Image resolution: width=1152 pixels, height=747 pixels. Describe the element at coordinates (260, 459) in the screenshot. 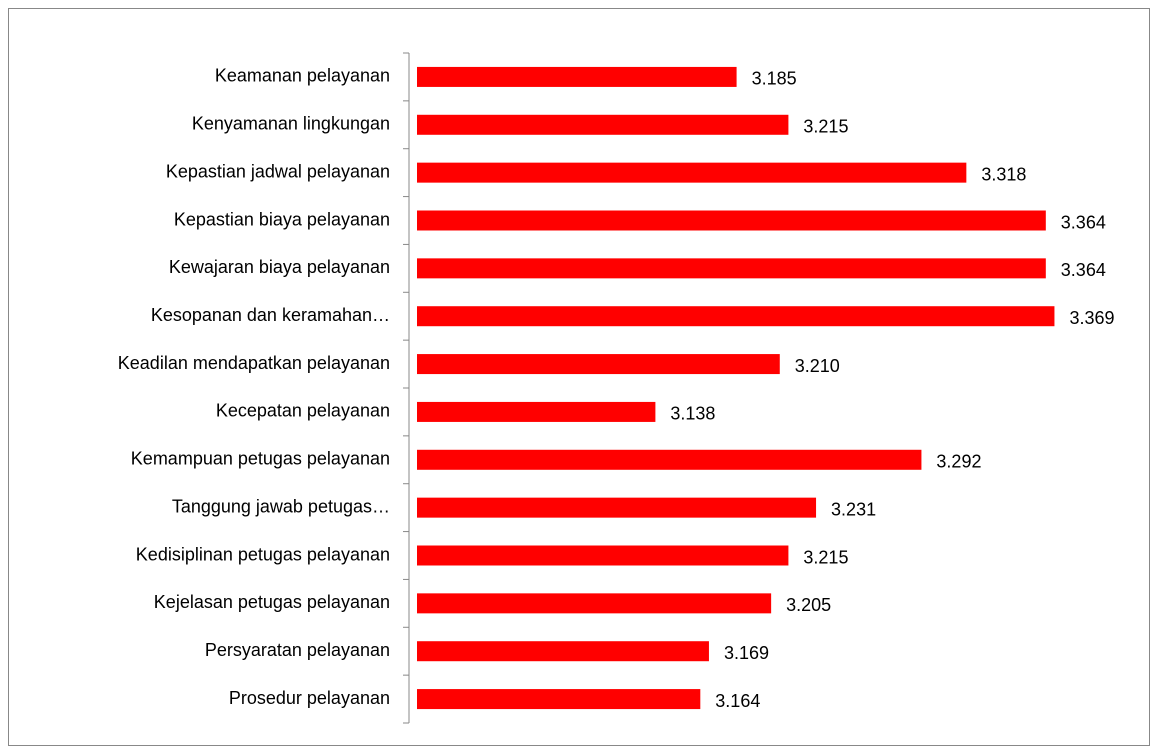

I see `y-tick-label: Kemampuan petugas pelayanan` at that location.